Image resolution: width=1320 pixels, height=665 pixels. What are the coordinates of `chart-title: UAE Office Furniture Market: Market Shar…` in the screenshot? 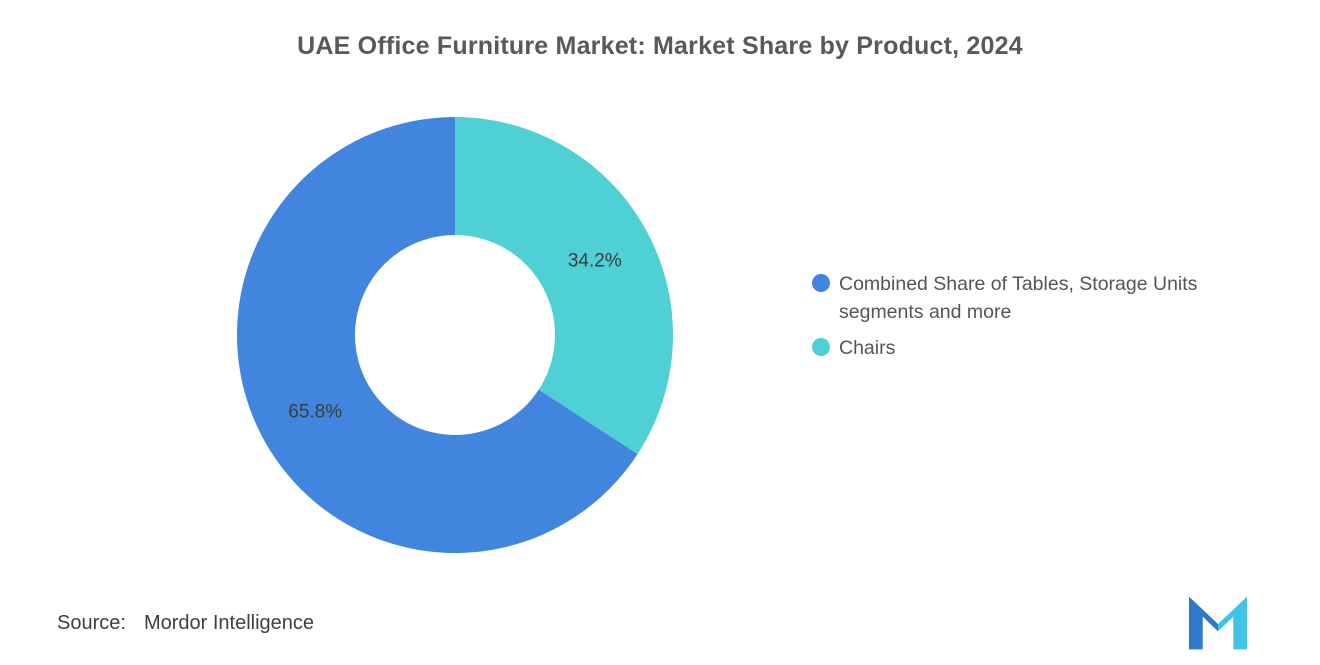 It's located at (660, 46).